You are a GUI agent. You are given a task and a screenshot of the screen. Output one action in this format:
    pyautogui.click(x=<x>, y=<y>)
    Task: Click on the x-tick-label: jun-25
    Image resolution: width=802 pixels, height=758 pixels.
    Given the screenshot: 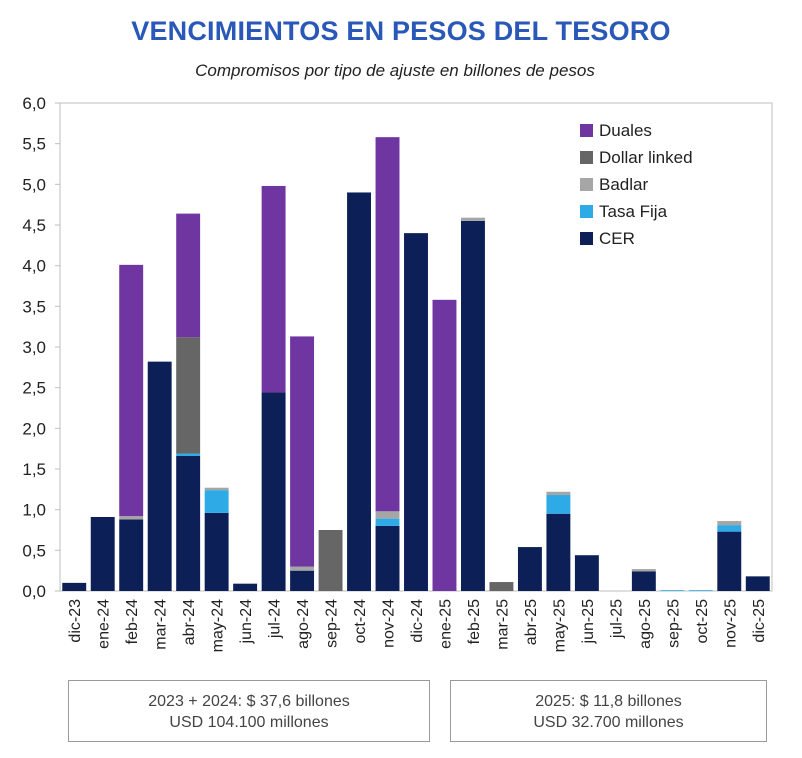 What is the action you would take?
    pyautogui.click(x=588, y=622)
    